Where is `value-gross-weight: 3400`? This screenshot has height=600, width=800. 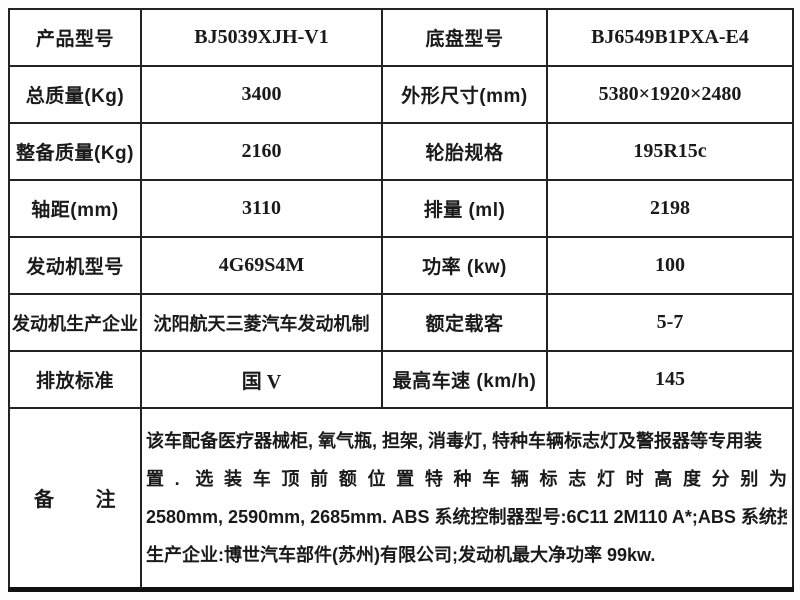 value-gross-weight: 3400 is located at coordinates (261, 94).